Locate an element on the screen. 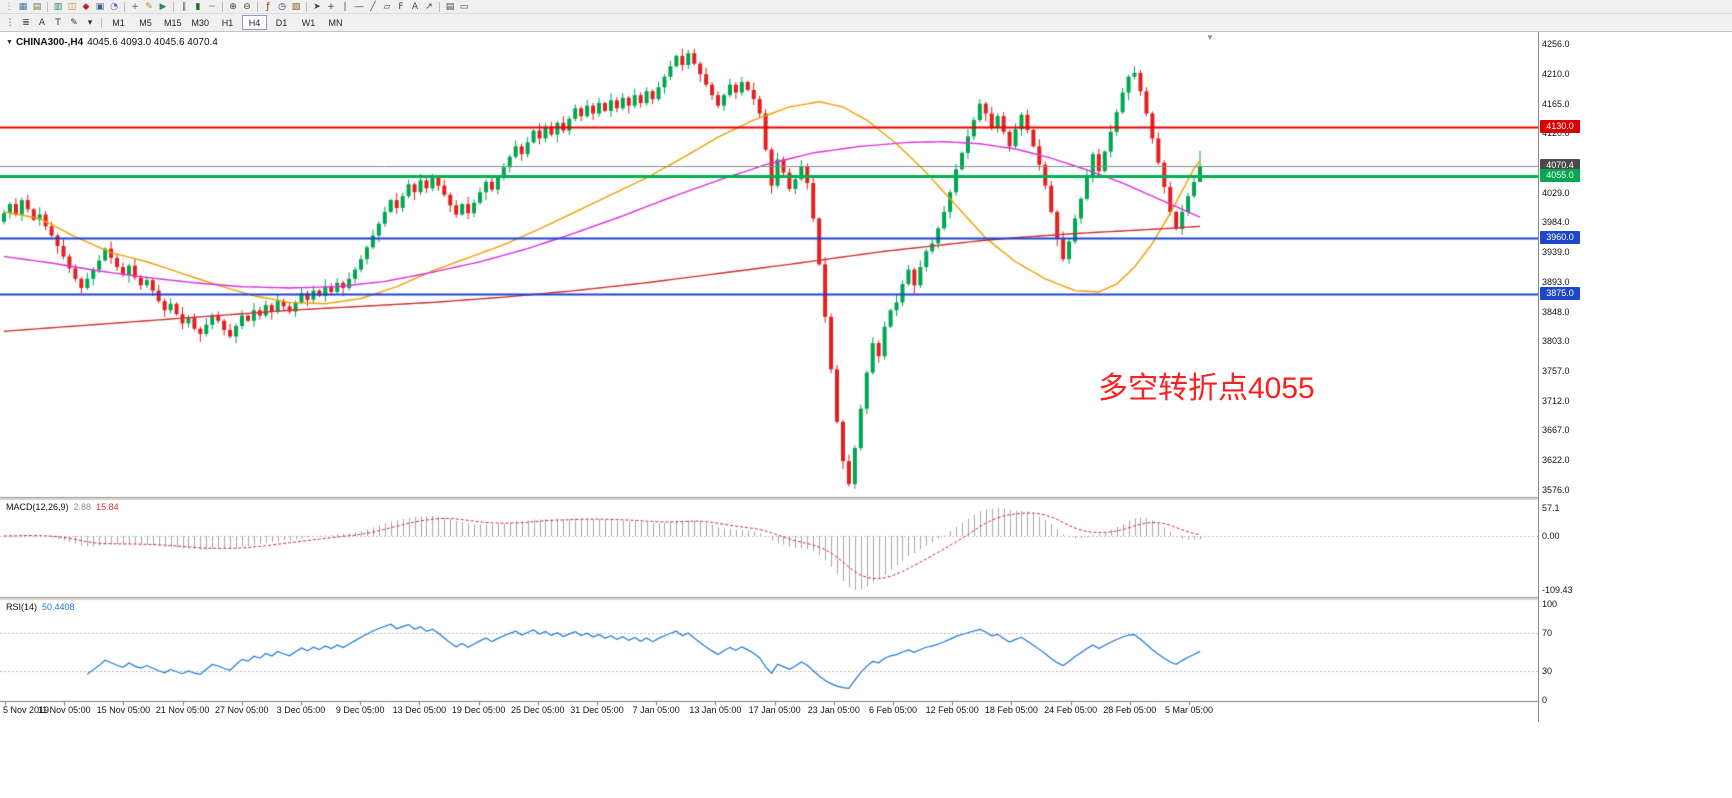  fibonacci-icon: F is located at coordinates (401, 7).